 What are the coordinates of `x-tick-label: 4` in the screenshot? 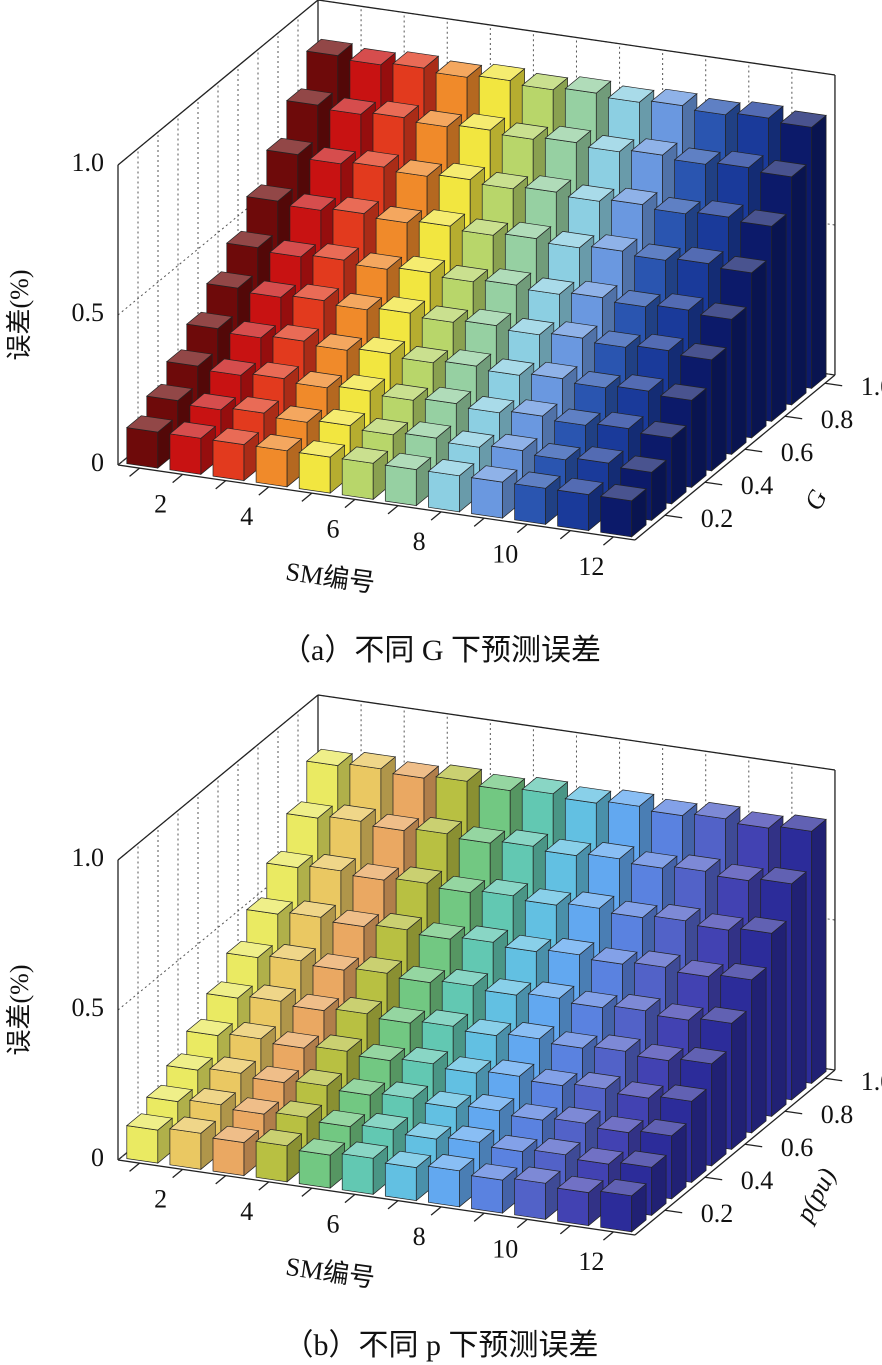 It's located at (246, 1211).